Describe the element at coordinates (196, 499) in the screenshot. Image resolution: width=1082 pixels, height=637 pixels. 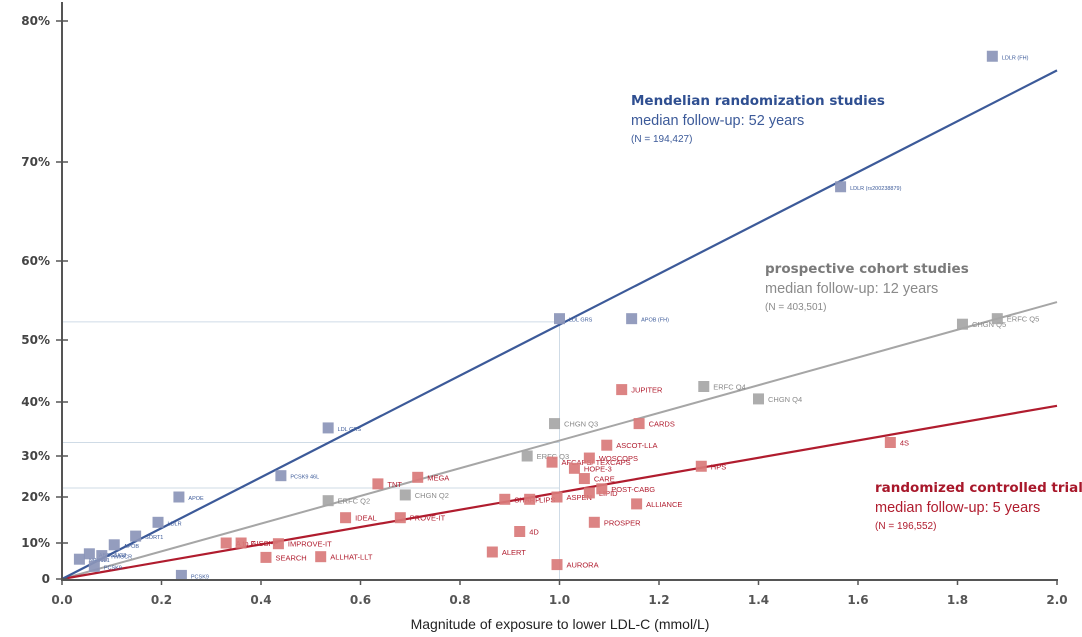
I see `data-label: APOE` at that location.